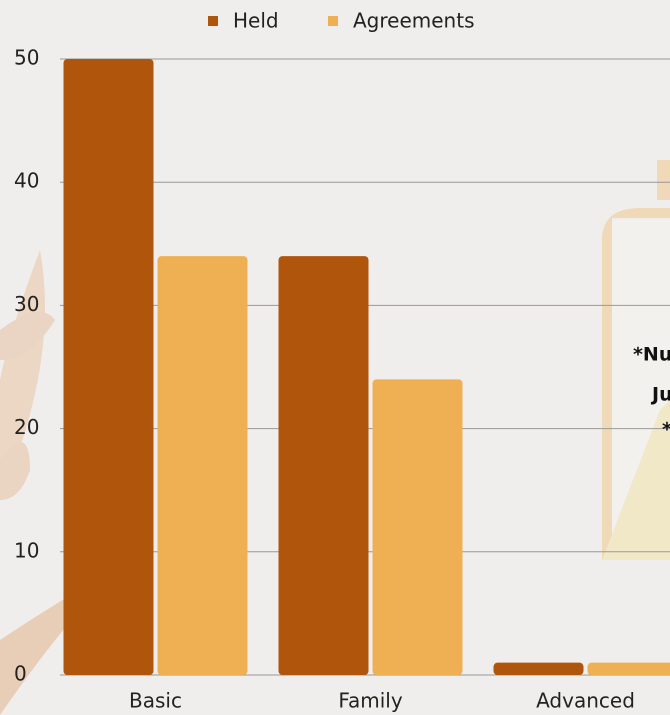  I want to click on legend-label: Agreements, so click(414, 21).